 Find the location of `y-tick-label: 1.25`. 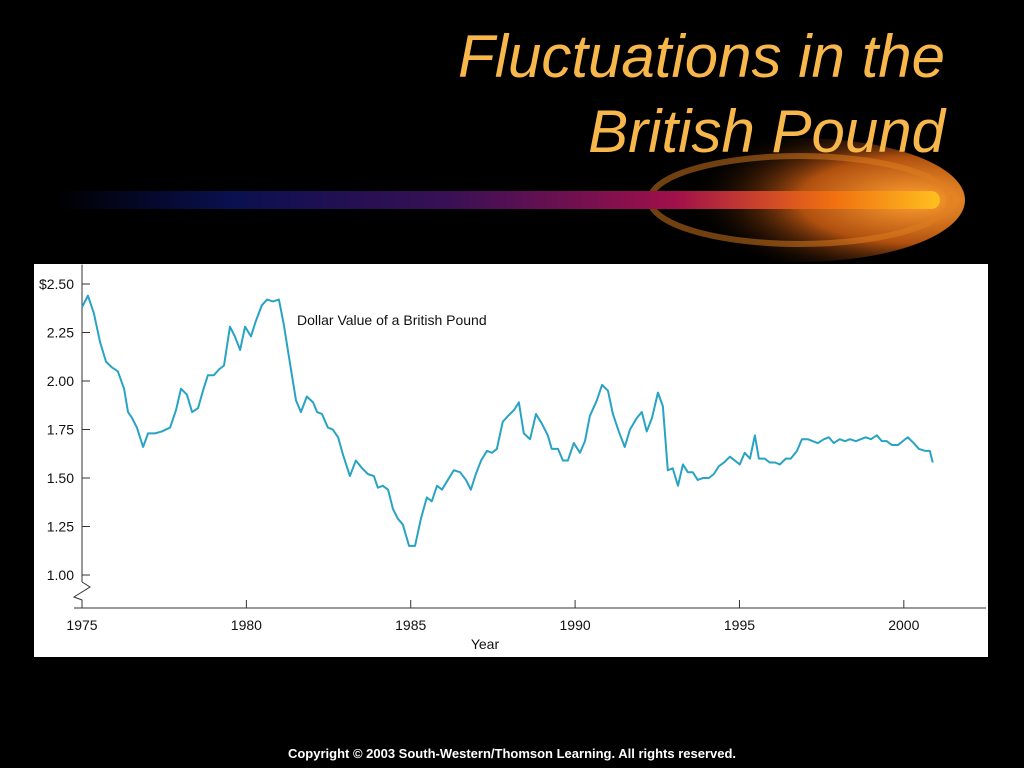

y-tick-label: 1.25 is located at coordinates (60, 527).